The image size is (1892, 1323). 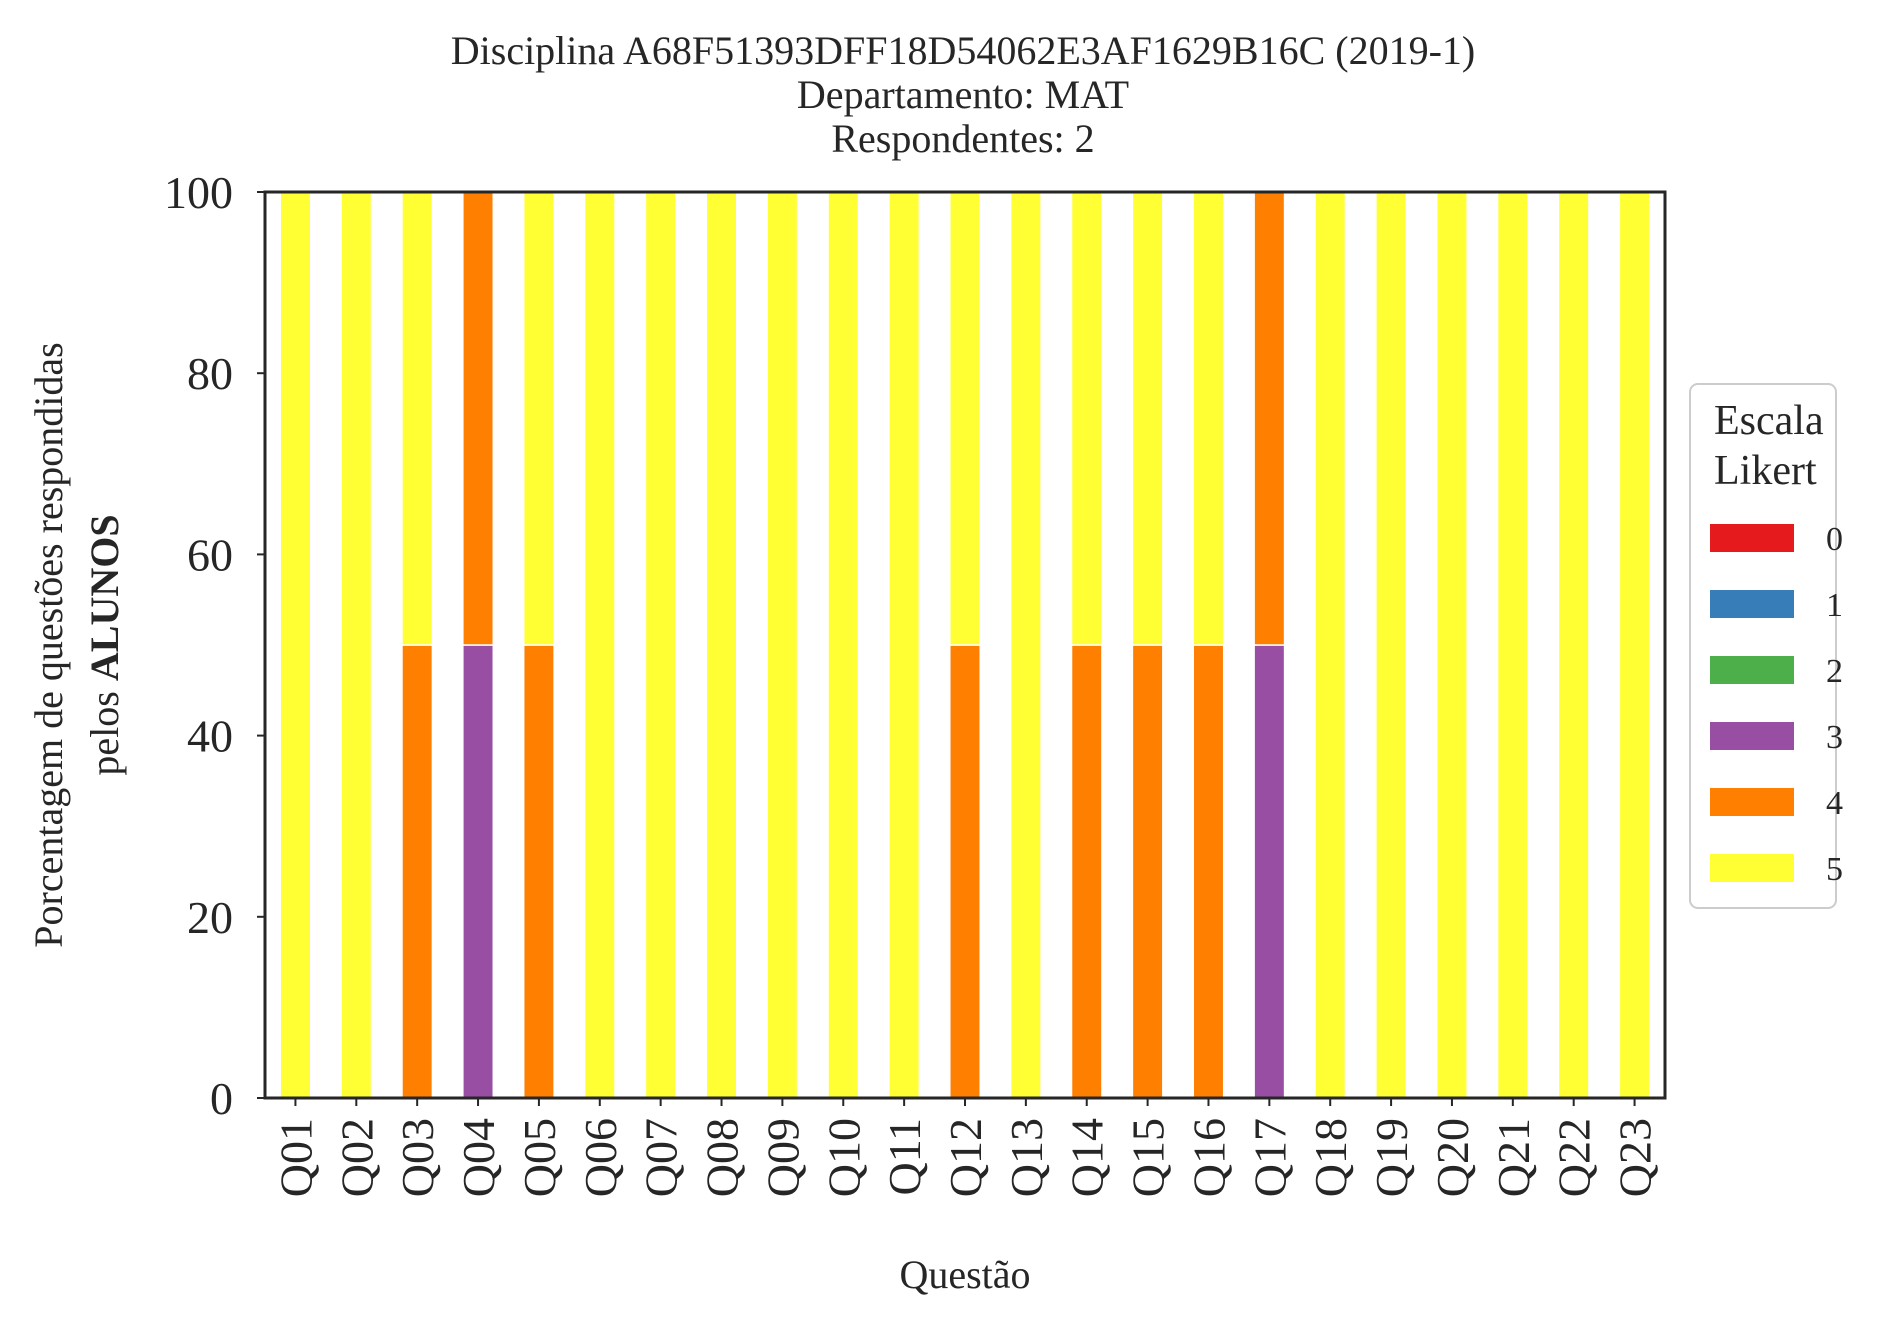 I want to click on x-tick-label: Q06, so click(x=600, y=1157).